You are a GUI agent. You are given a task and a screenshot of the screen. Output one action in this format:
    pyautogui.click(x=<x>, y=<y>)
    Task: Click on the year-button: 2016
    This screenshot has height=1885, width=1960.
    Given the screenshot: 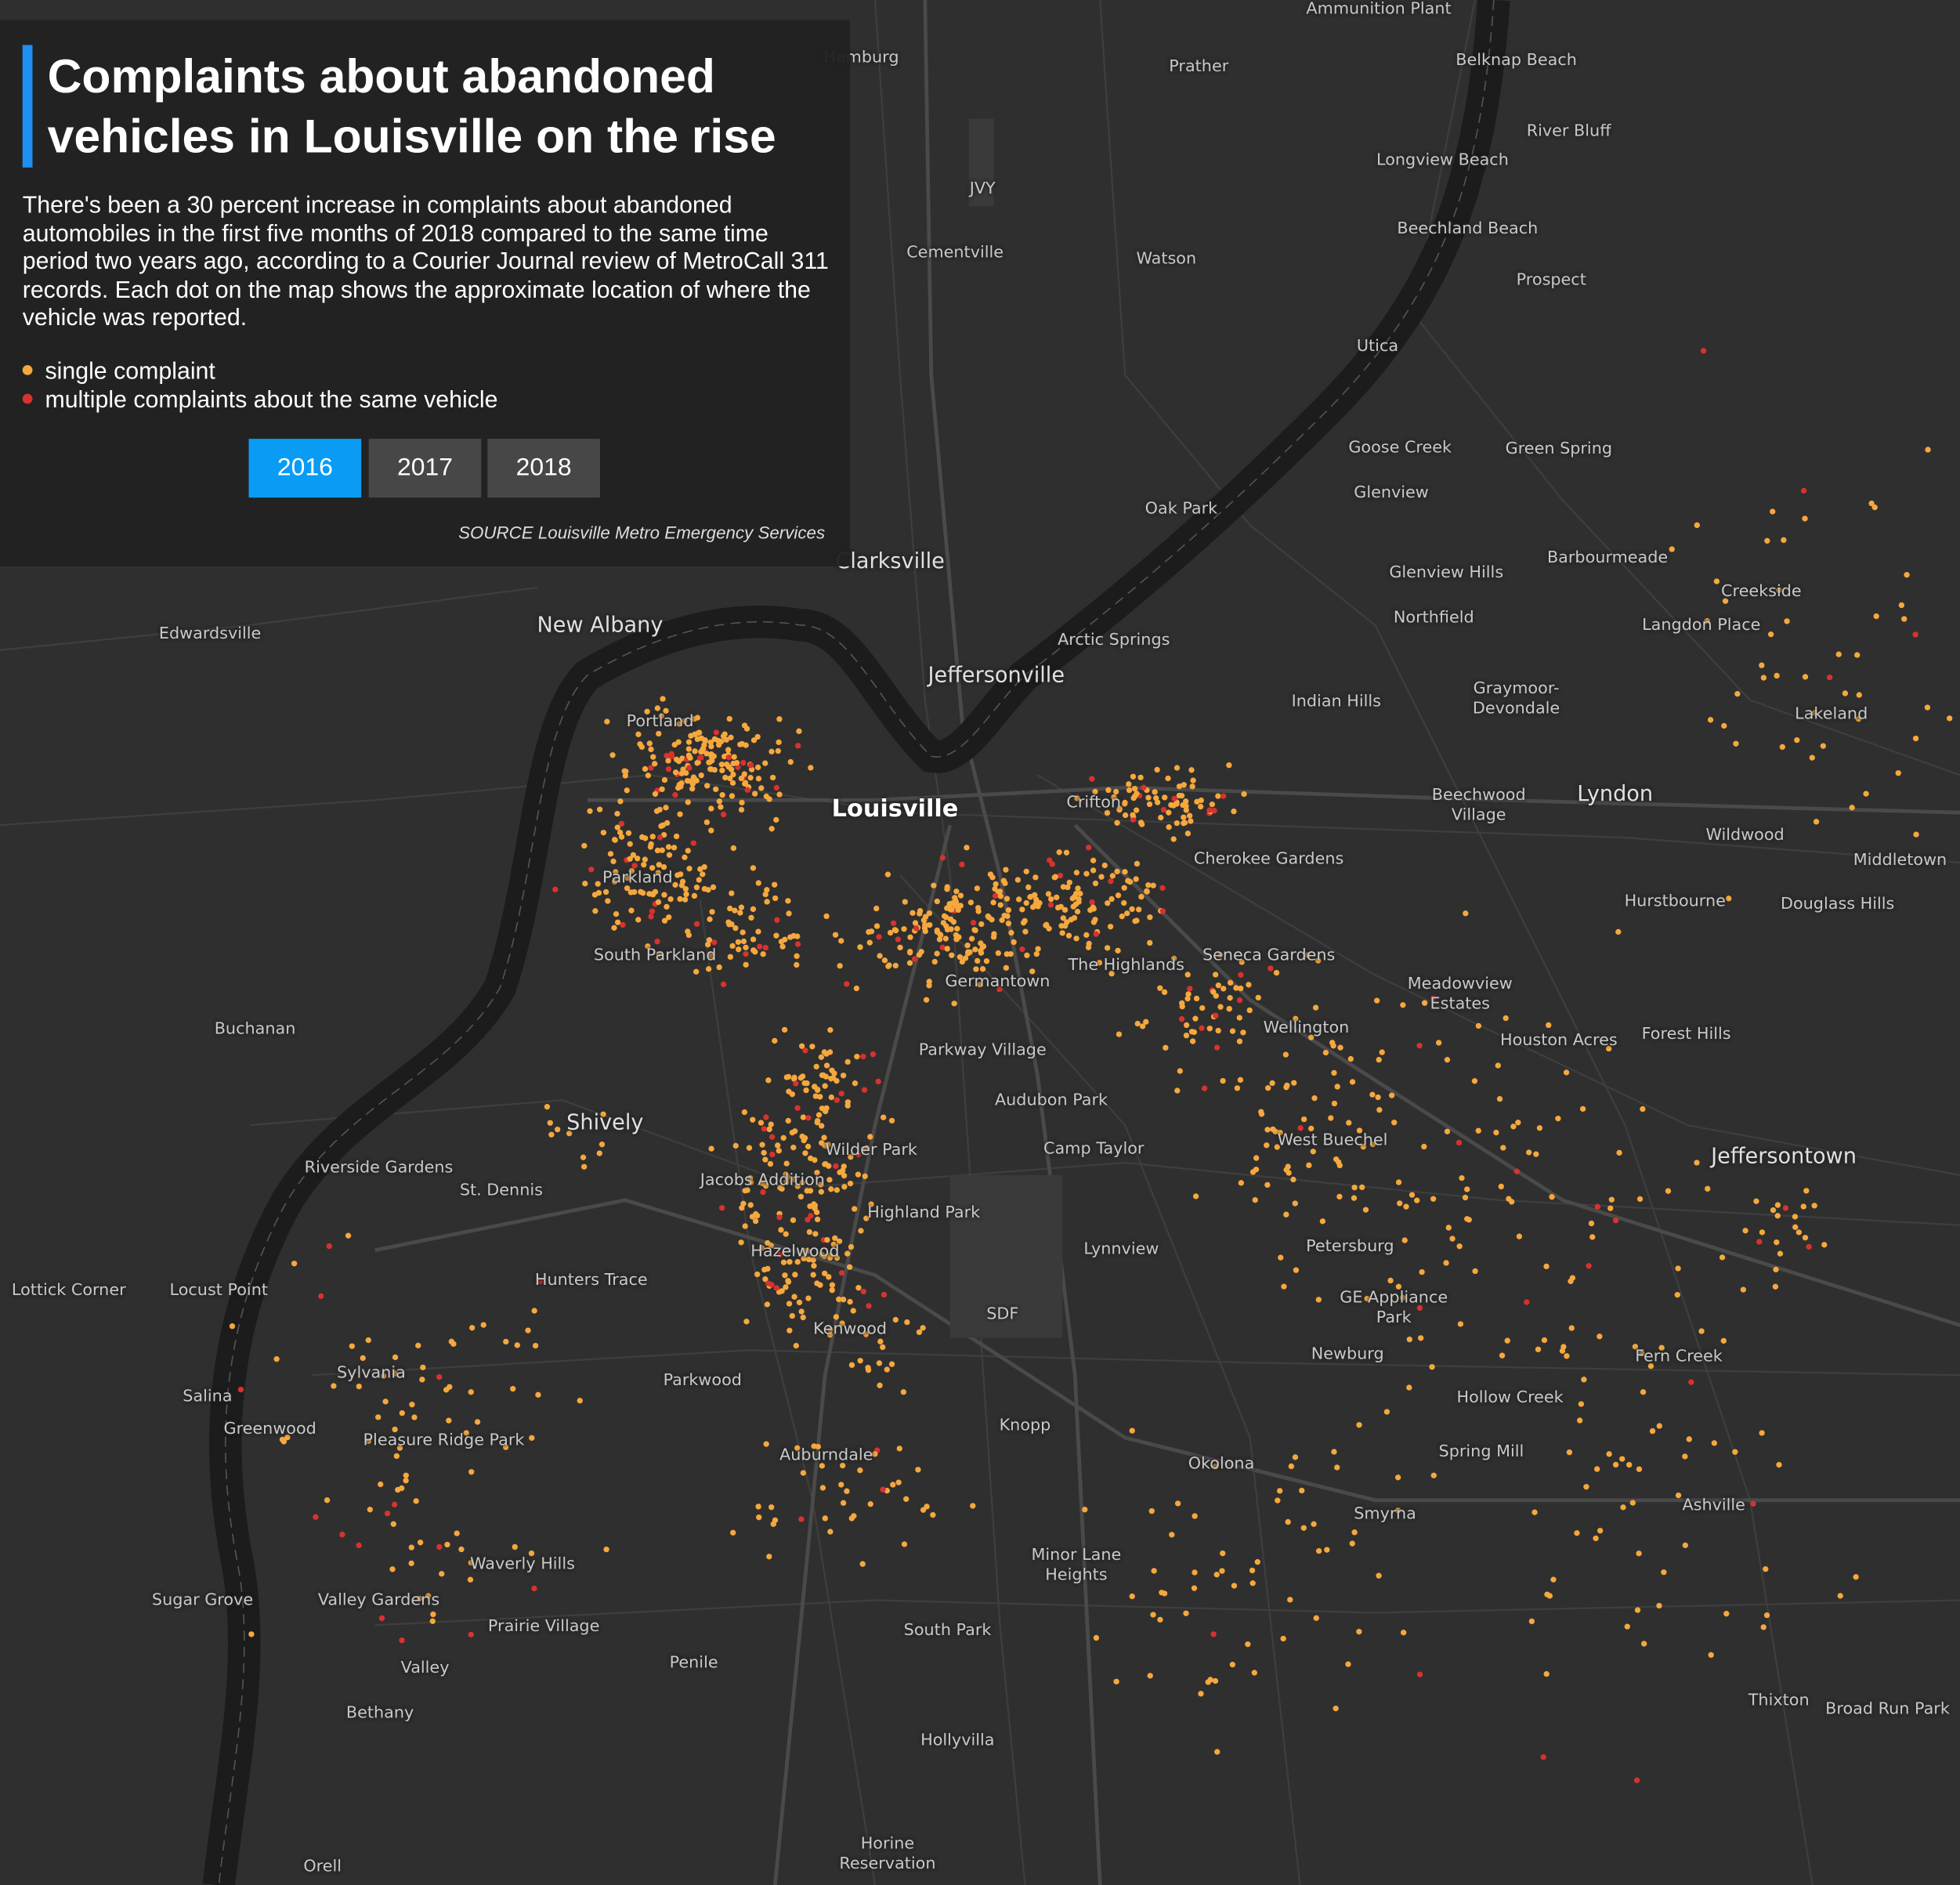 What is the action you would take?
    pyautogui.click(x=305, y=468)
    